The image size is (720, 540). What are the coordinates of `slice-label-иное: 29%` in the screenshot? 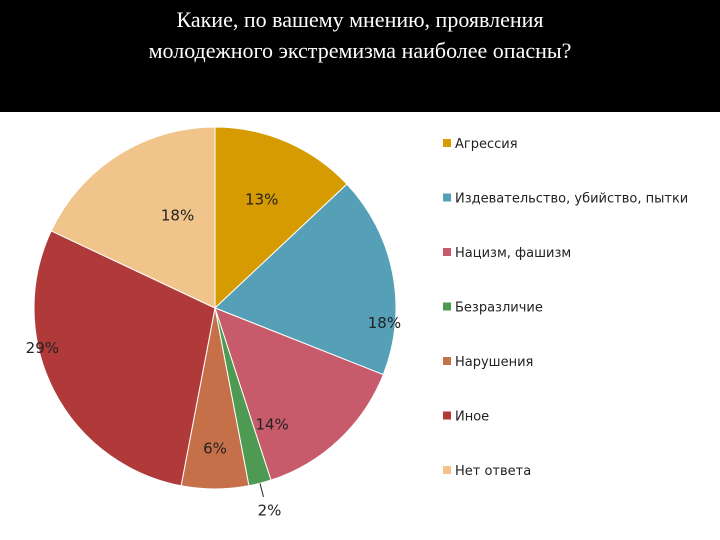 It's located at (42, 348).